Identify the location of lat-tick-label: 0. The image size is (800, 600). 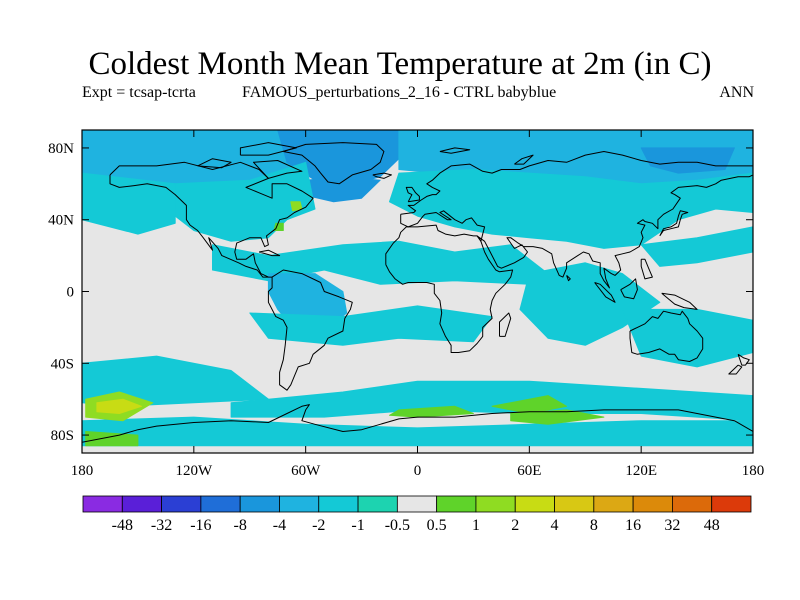
(71, 293).